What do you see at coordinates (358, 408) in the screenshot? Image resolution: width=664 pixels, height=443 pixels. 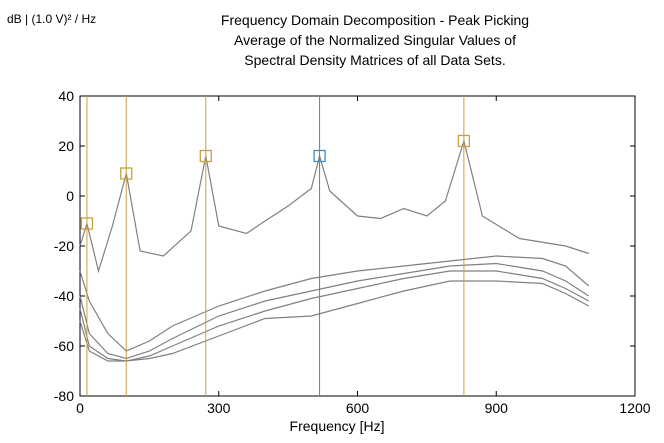 I see `x-tick-label: 600` at bounding box center [358, 408].